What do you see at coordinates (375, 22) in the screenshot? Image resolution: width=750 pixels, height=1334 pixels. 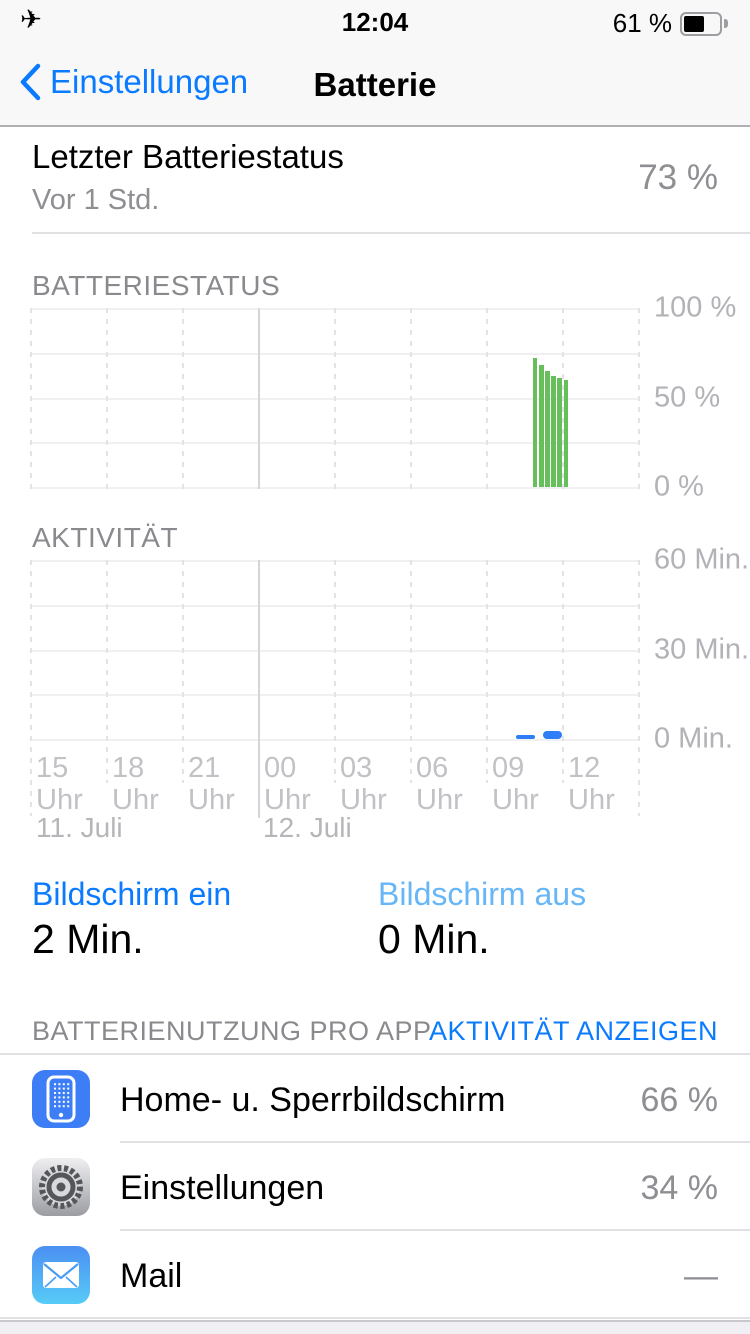 I see `status-time: 12:04` at bounding box center [375, 22].